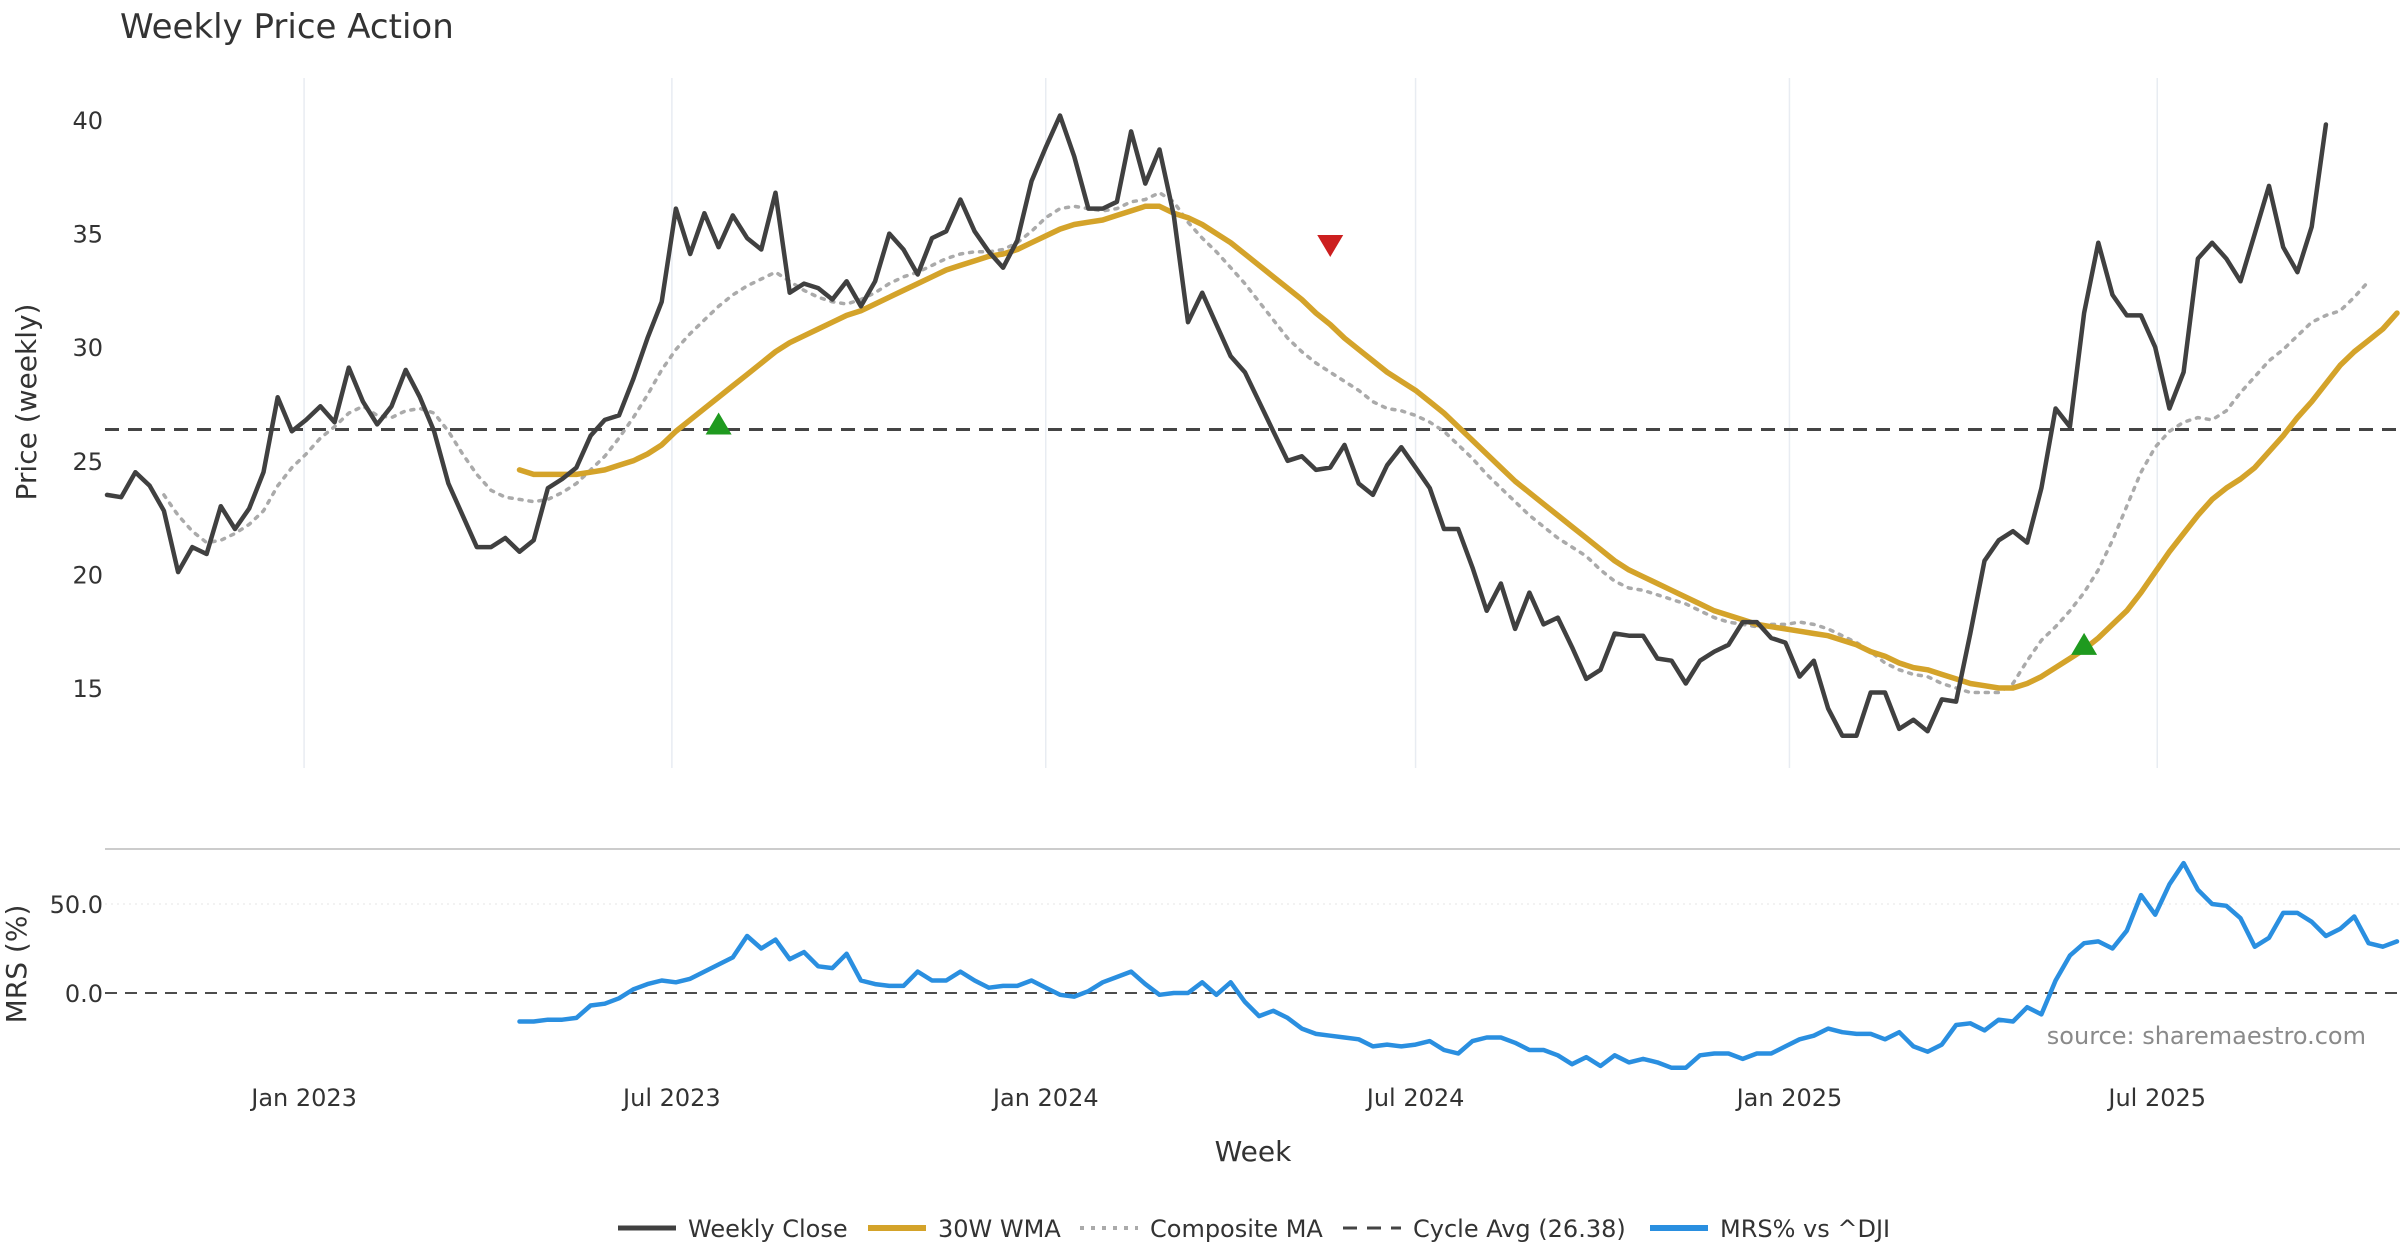 The width and height of the screenshot is (2400, 1260). What do you see at coordinates (1236, 1229) in the screenshot?
I see `legend-label: Composite MA` at bounding box center [1236, 1229].